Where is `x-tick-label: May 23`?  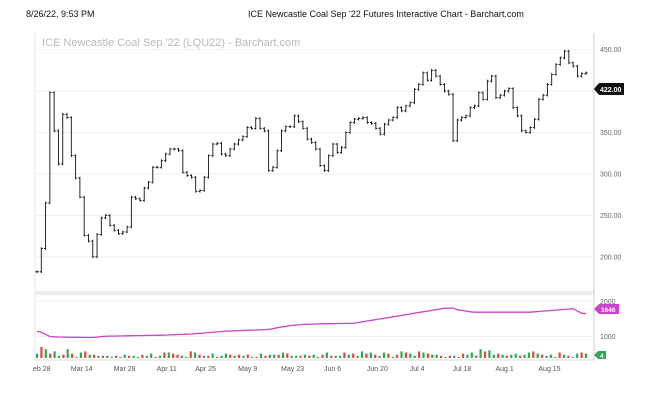 x-tick-label: May 23 is located at coordinates (292, 369).